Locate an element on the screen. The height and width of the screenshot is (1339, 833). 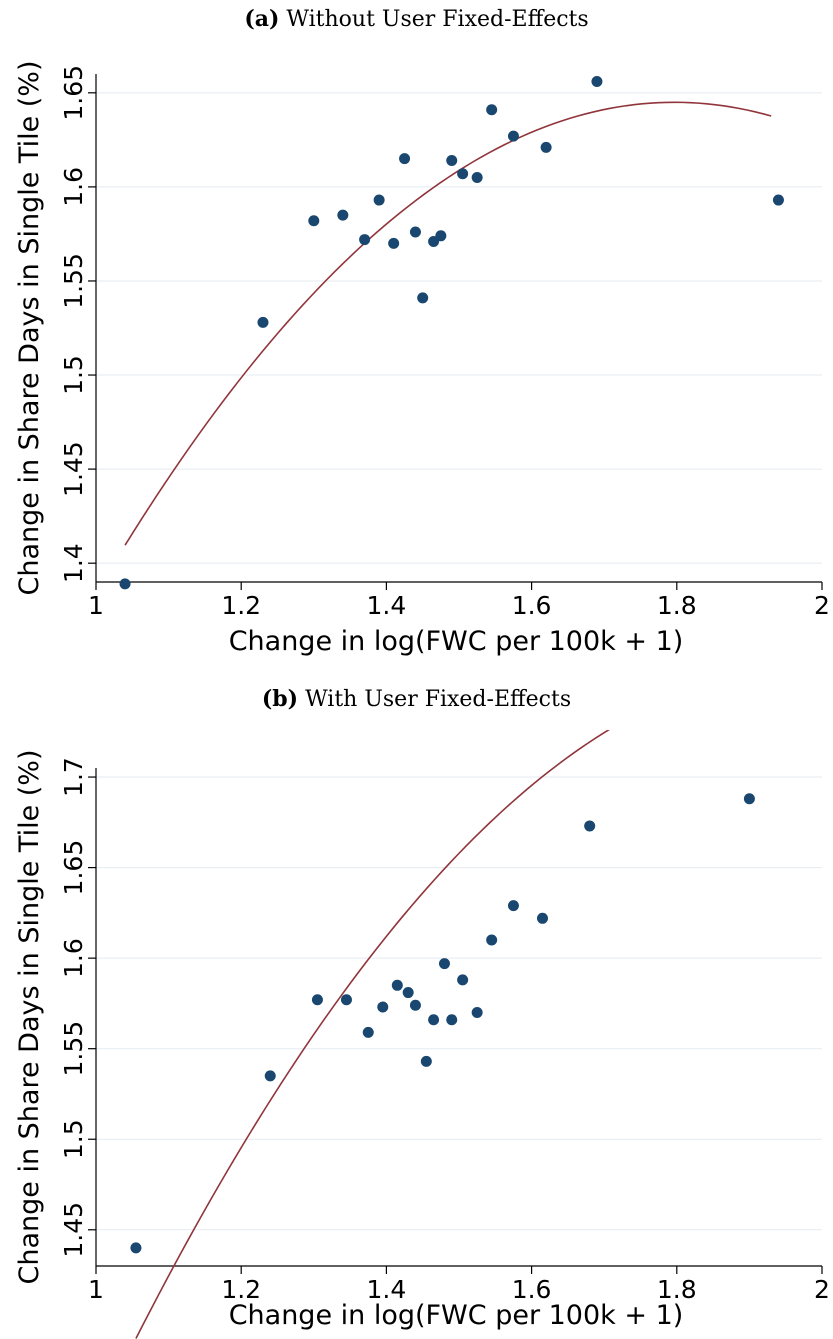
y-tick-label: 1.4 is located at coordinates (73, 563).